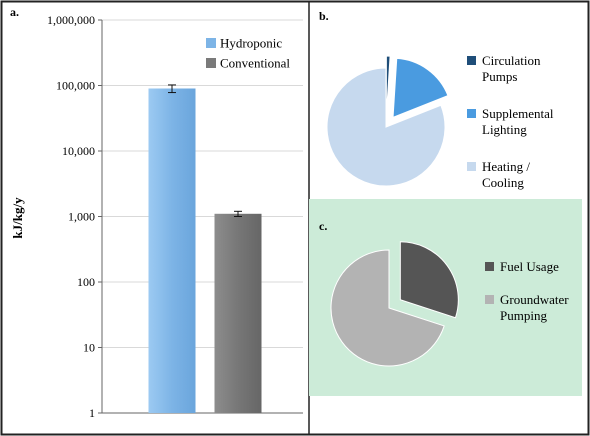  What do you see at coordinates (429, 280) in the screenshot?
I see `pie-slice-fuel-usage` at bounding box center [429, 280].